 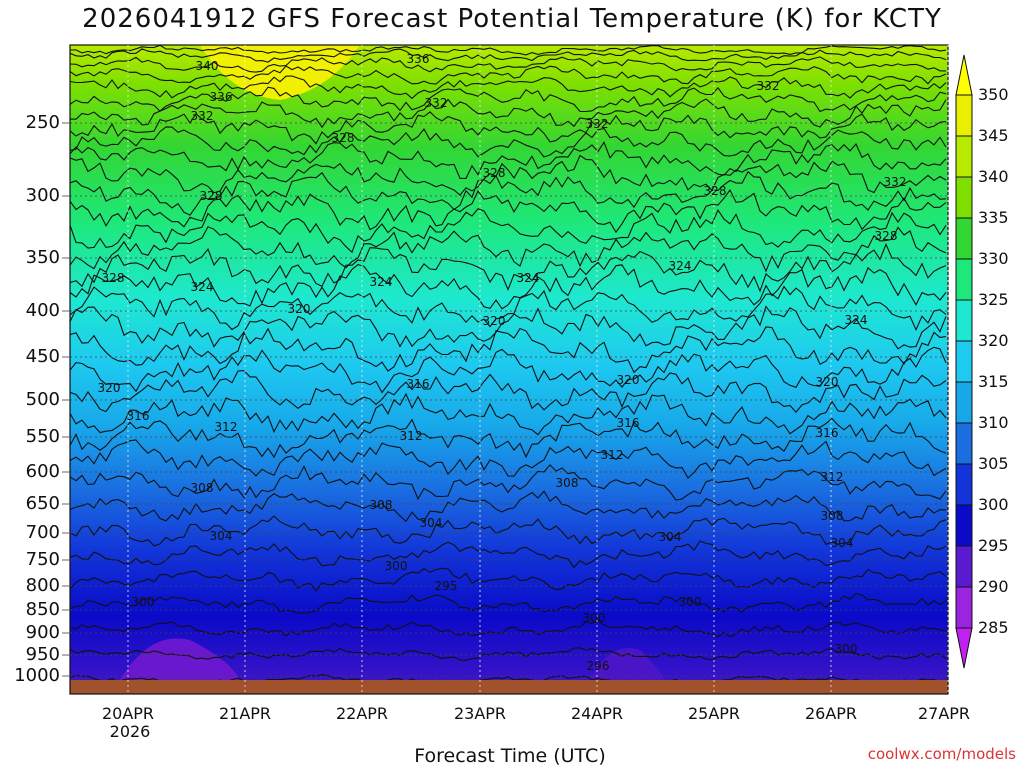 What do you see at coordinates (993, 299) in the screenshot?
I see `colorbar-label: 325` at bounding box center [993, 299].